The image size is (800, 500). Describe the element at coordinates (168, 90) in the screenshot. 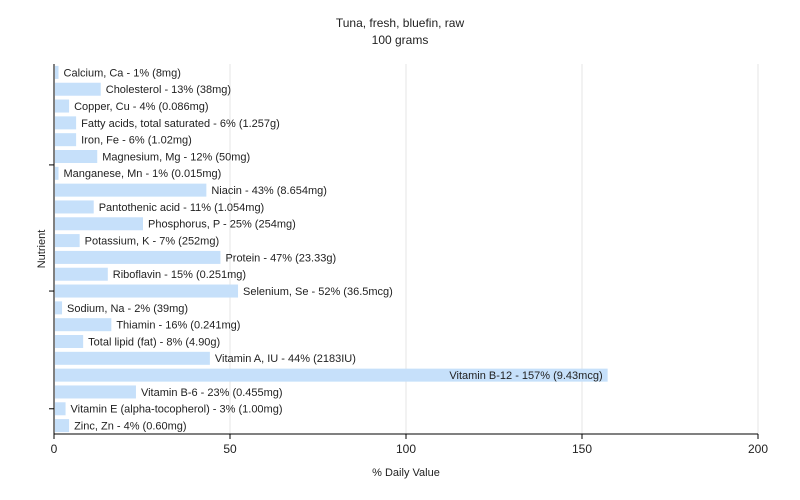

I see `bar-label-1: Cholesterol - 13% (38mg)` at that location.